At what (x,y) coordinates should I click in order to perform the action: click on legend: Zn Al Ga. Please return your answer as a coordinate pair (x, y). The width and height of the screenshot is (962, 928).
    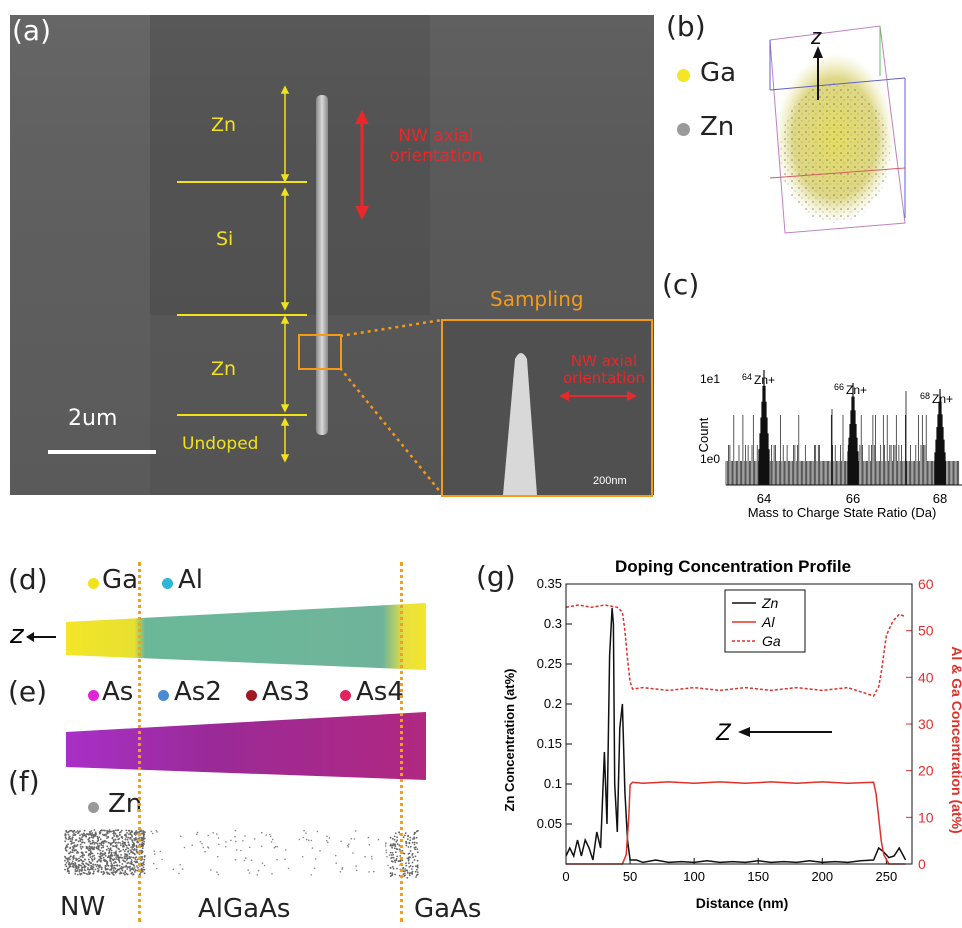
    Looking at the image, I should click on (765, 621).